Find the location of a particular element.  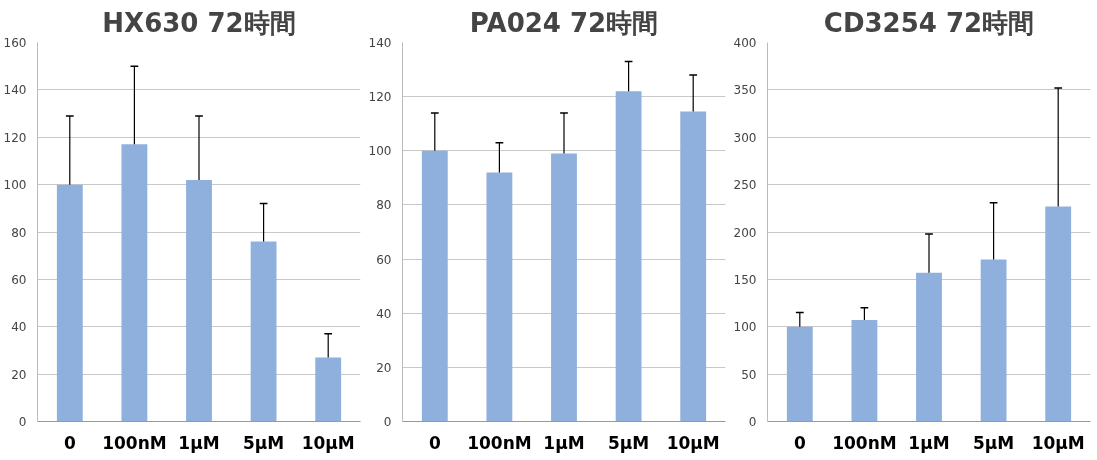

chart-title: CD3254 72時間 is located at coordinates (929, 22).